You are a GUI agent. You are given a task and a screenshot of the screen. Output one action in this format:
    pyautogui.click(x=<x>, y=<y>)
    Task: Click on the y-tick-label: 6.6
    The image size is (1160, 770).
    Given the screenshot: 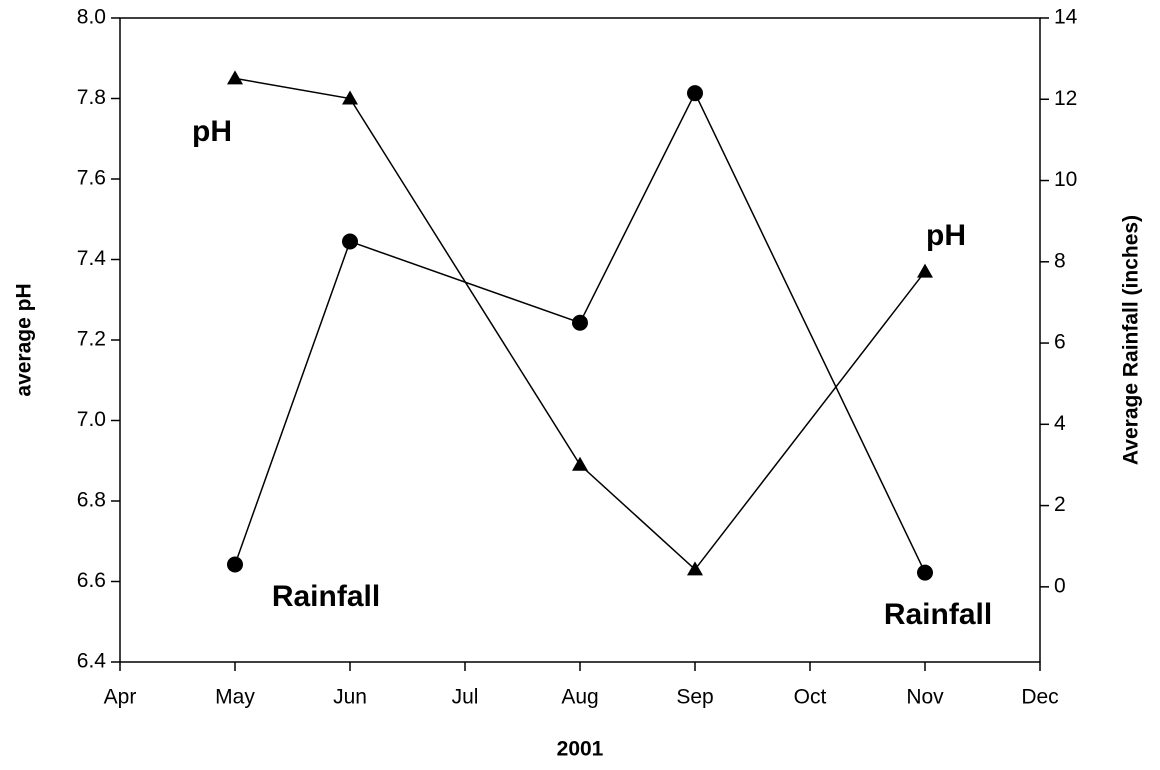 What is the action you would take?
    pyautogui.click(x=91, y=580)
    